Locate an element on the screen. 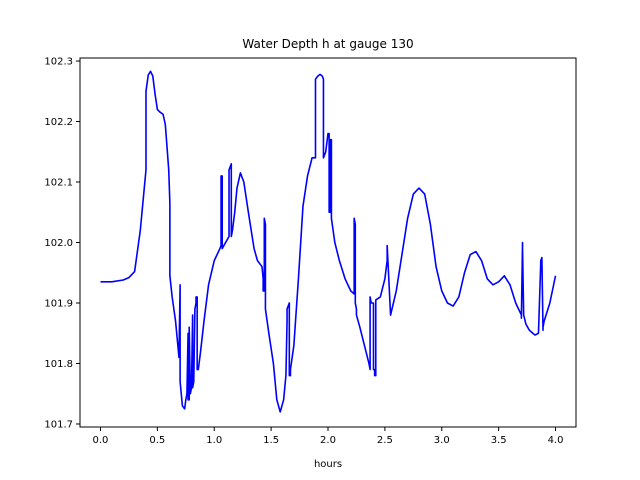 Image resolution: width=640 pixels, height=480 pixels. x-tick-label: 4.0 is located at coordinates (556, 440).